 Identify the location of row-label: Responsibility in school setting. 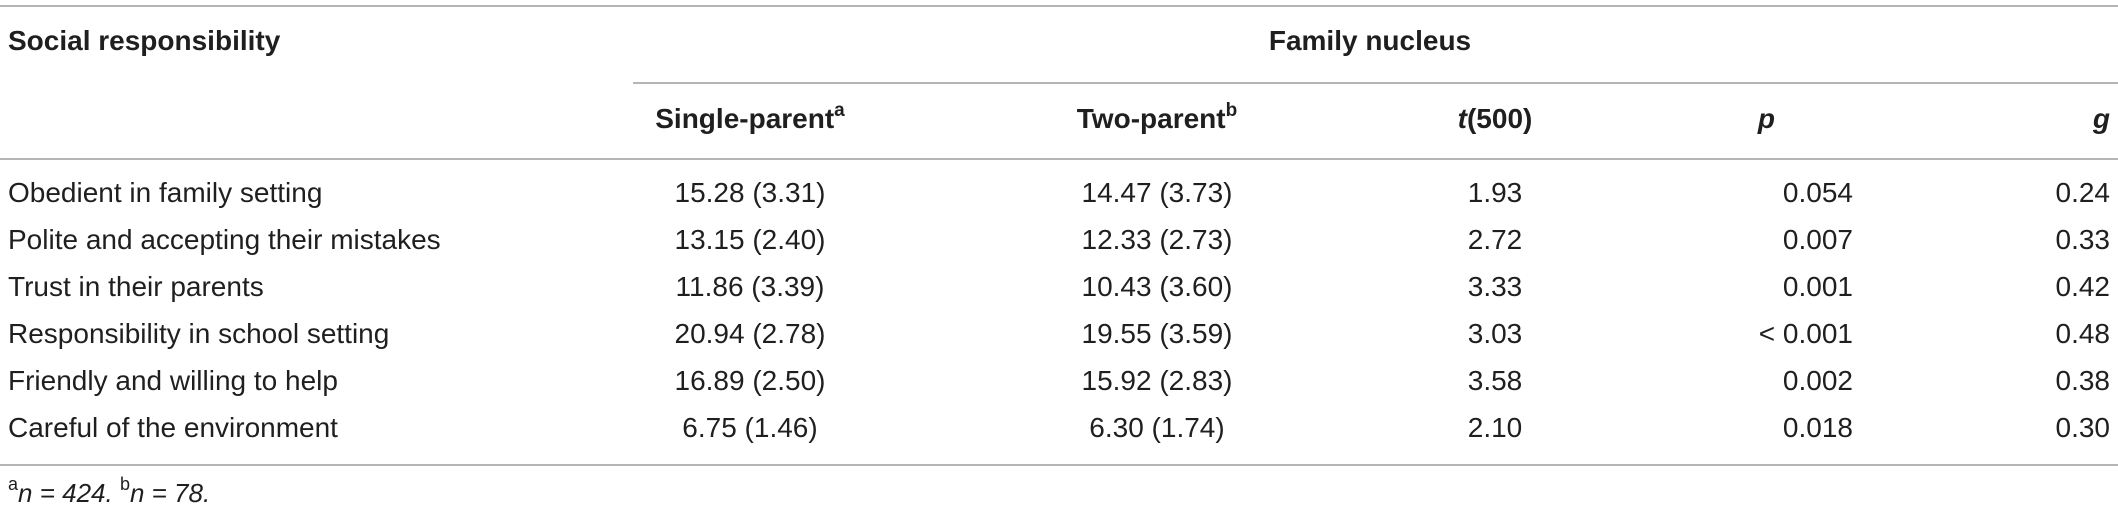
(199, 333).